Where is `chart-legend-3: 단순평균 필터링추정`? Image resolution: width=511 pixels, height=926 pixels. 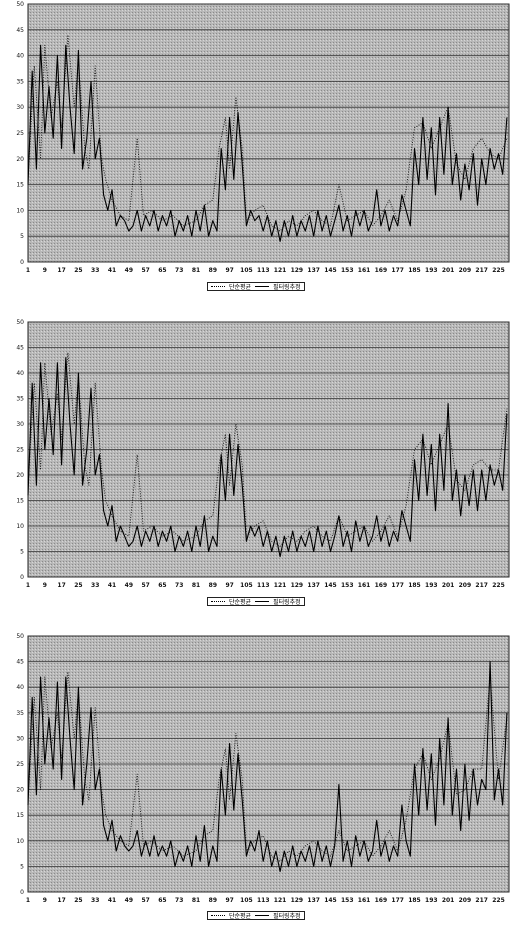 chart-legend-3: 단순평균 필터링추정 is located at coordinates (256, 915).